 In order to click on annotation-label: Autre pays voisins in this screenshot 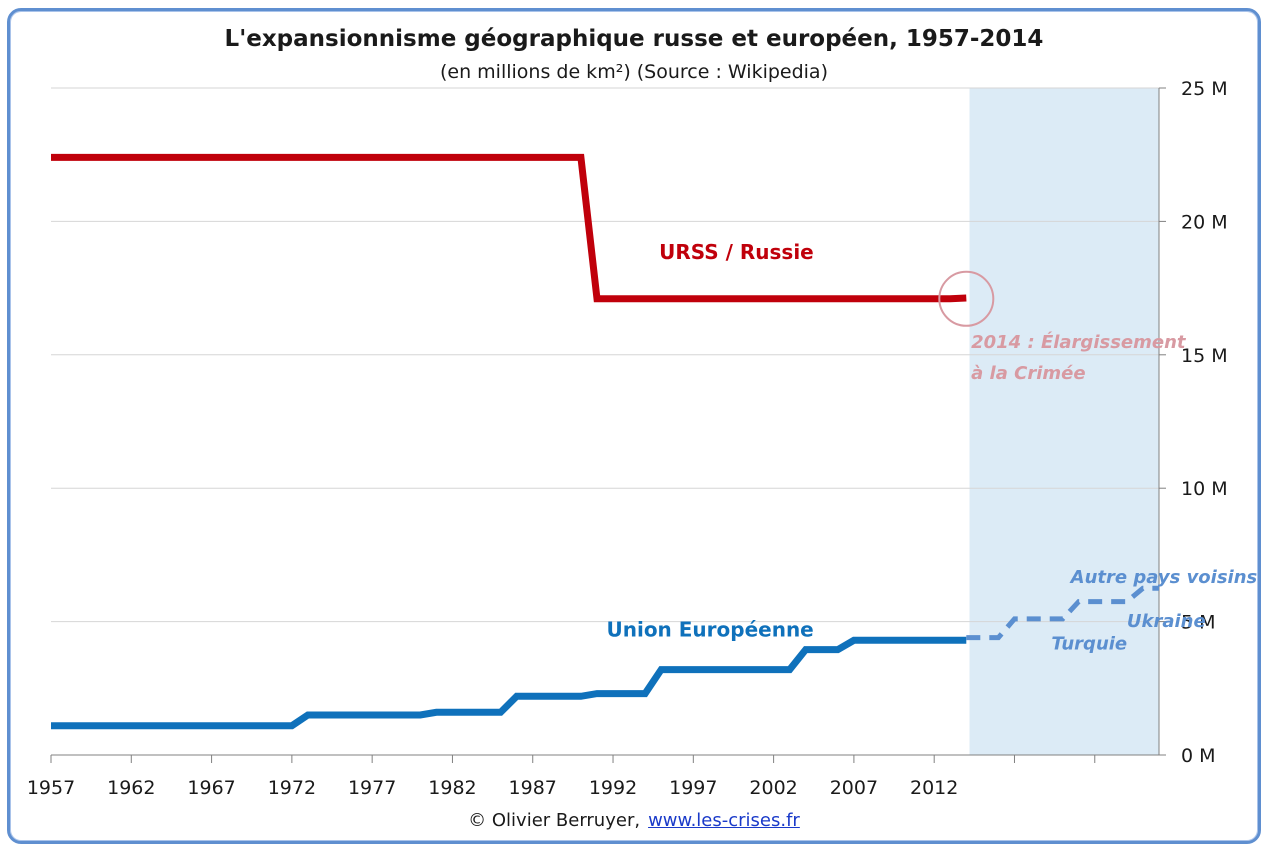, I will do `click(1163, 577)`.